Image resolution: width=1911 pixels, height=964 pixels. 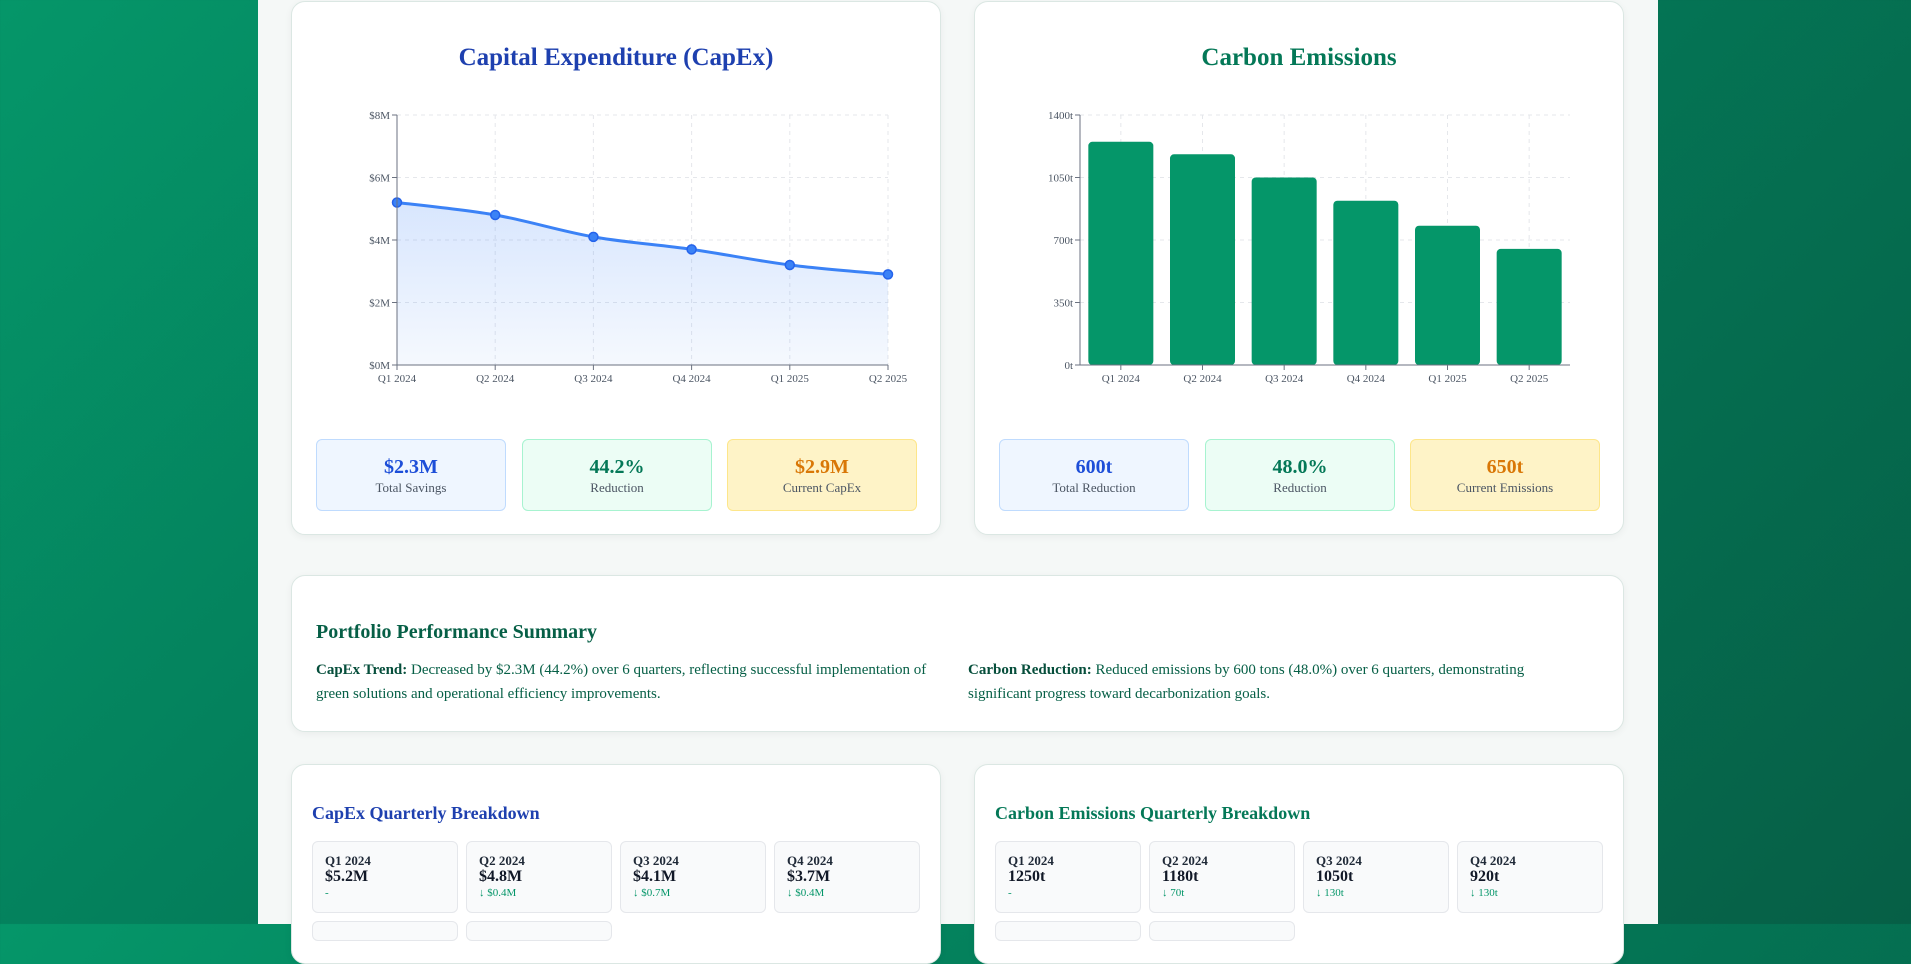 What do you see at coordinates (379, 366) in the screenshot?
I see `y-tick-label: $0M` at bounding box center [379, 366].